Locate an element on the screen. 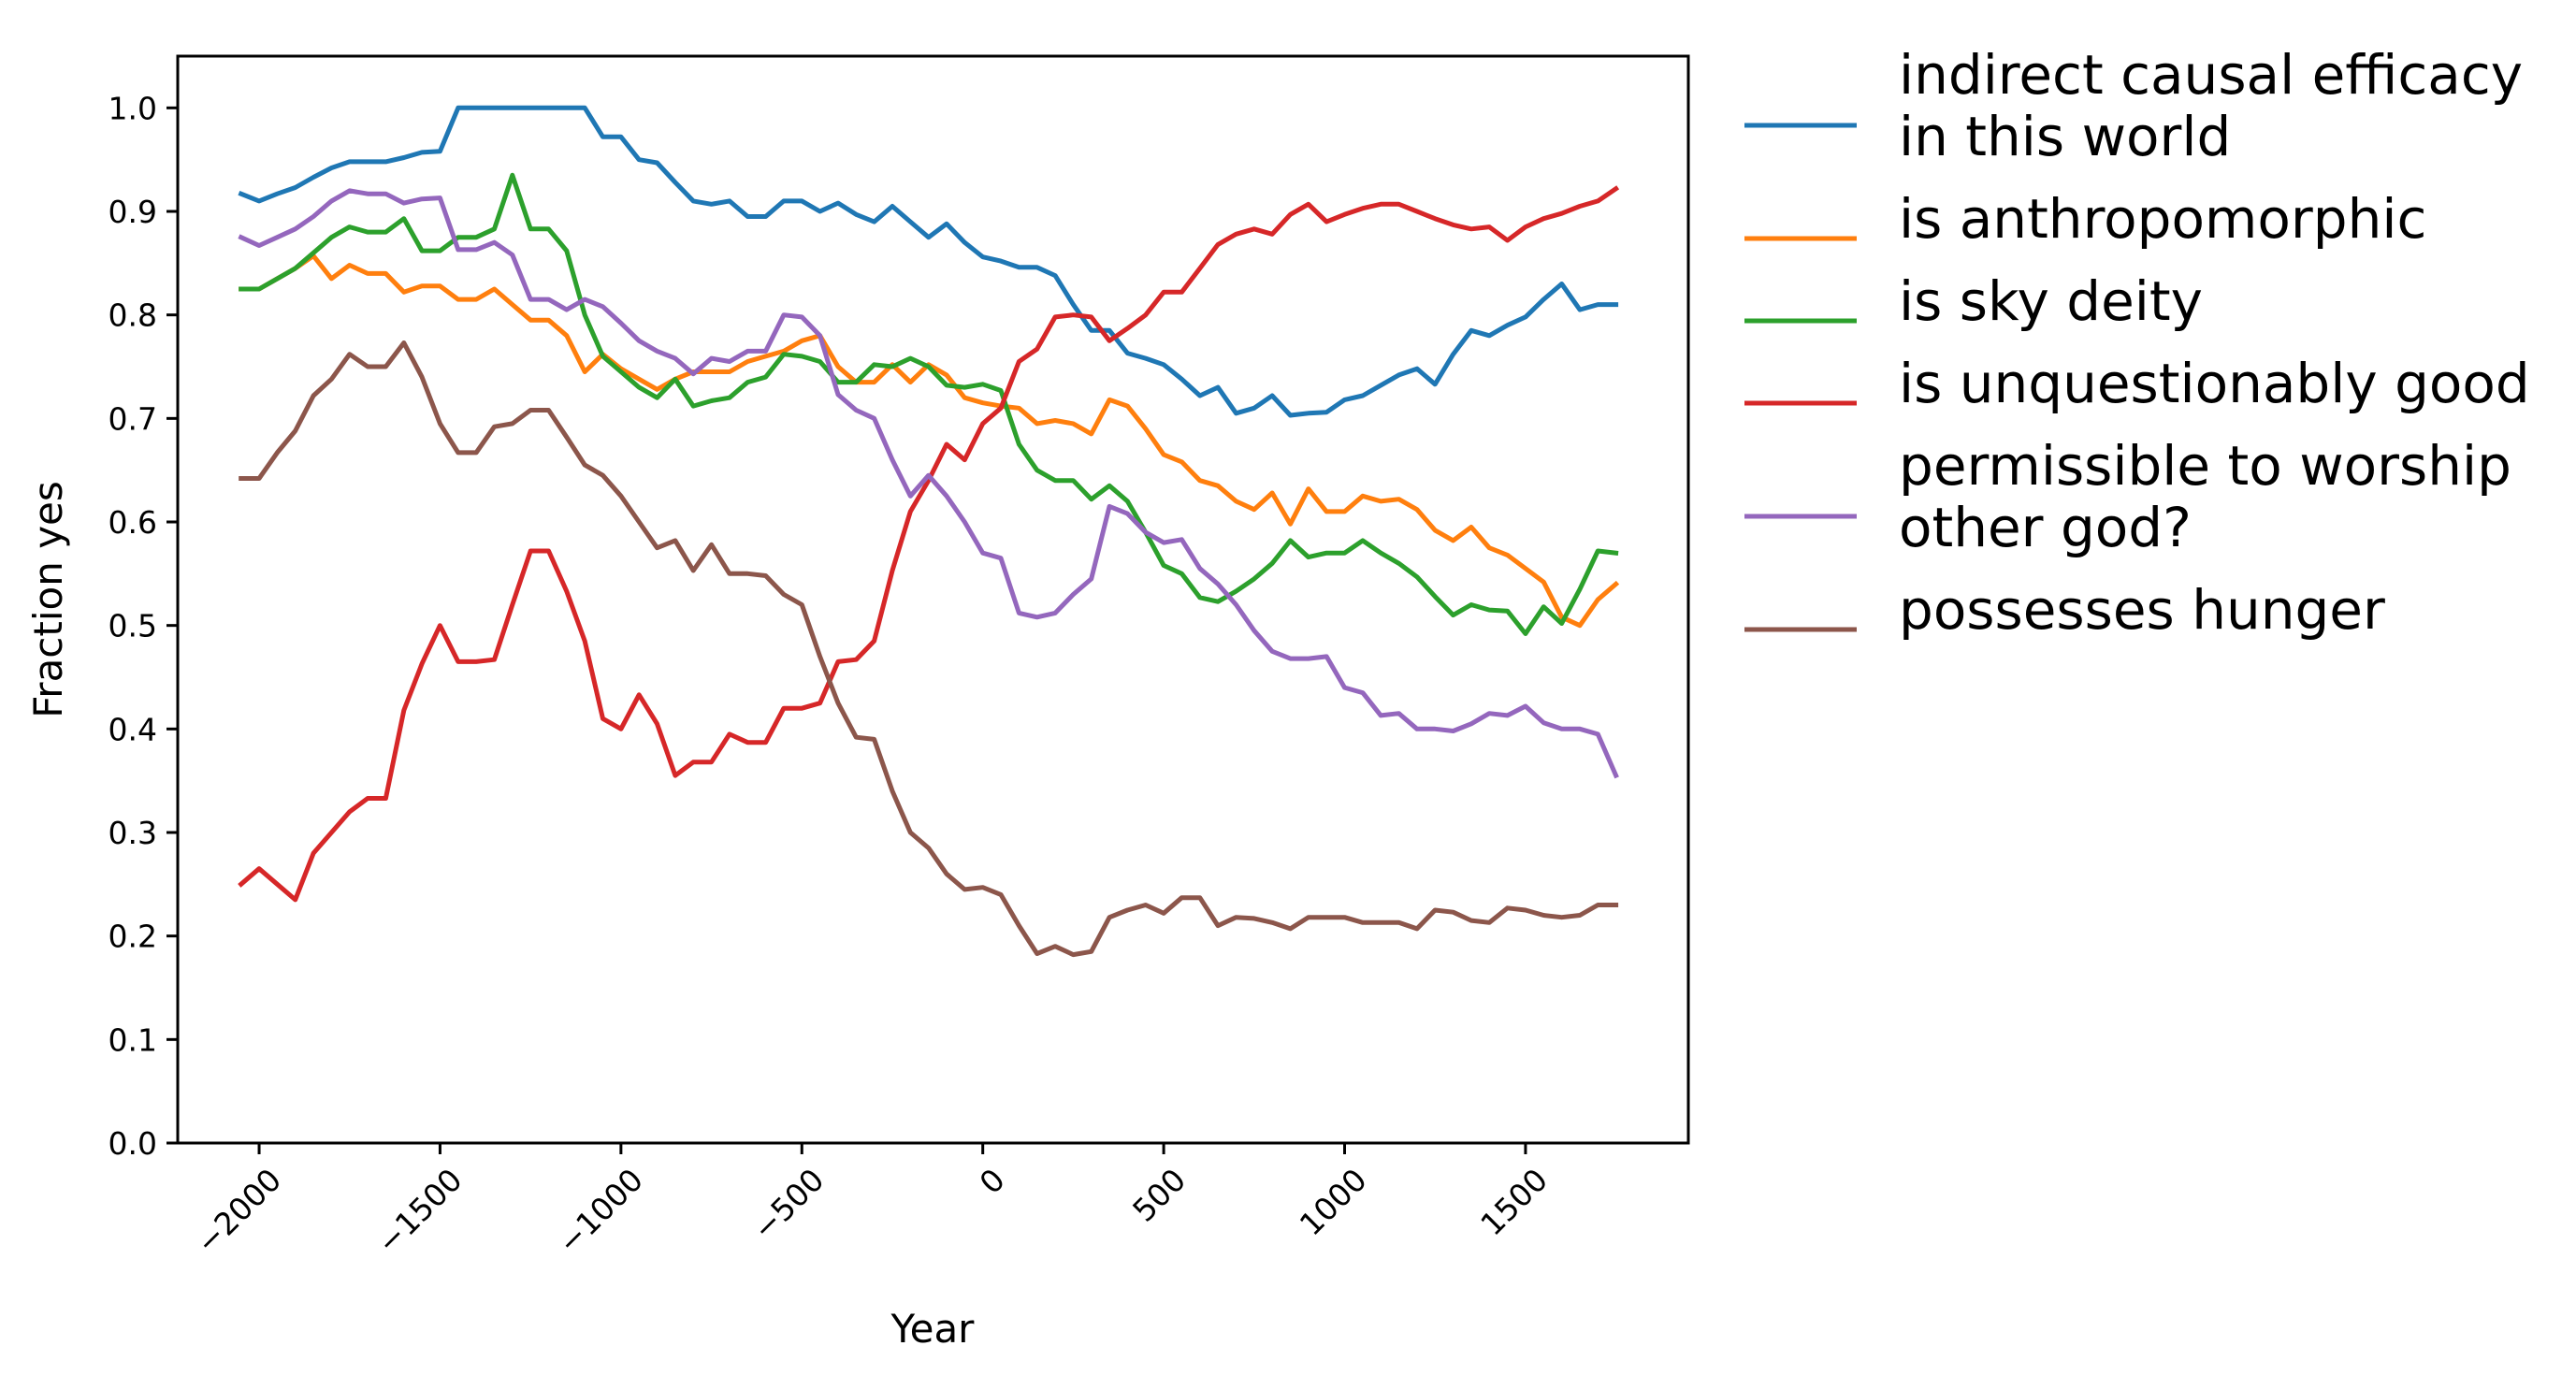 The height and width of the screenshot is (1375, 2576). legend-item-5: possesses hunger is located at coordinates (2064, 610).